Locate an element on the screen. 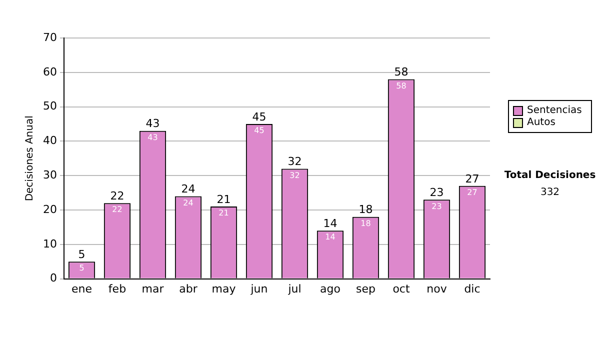  total-label: 43 is located at coordinates (153, 123).